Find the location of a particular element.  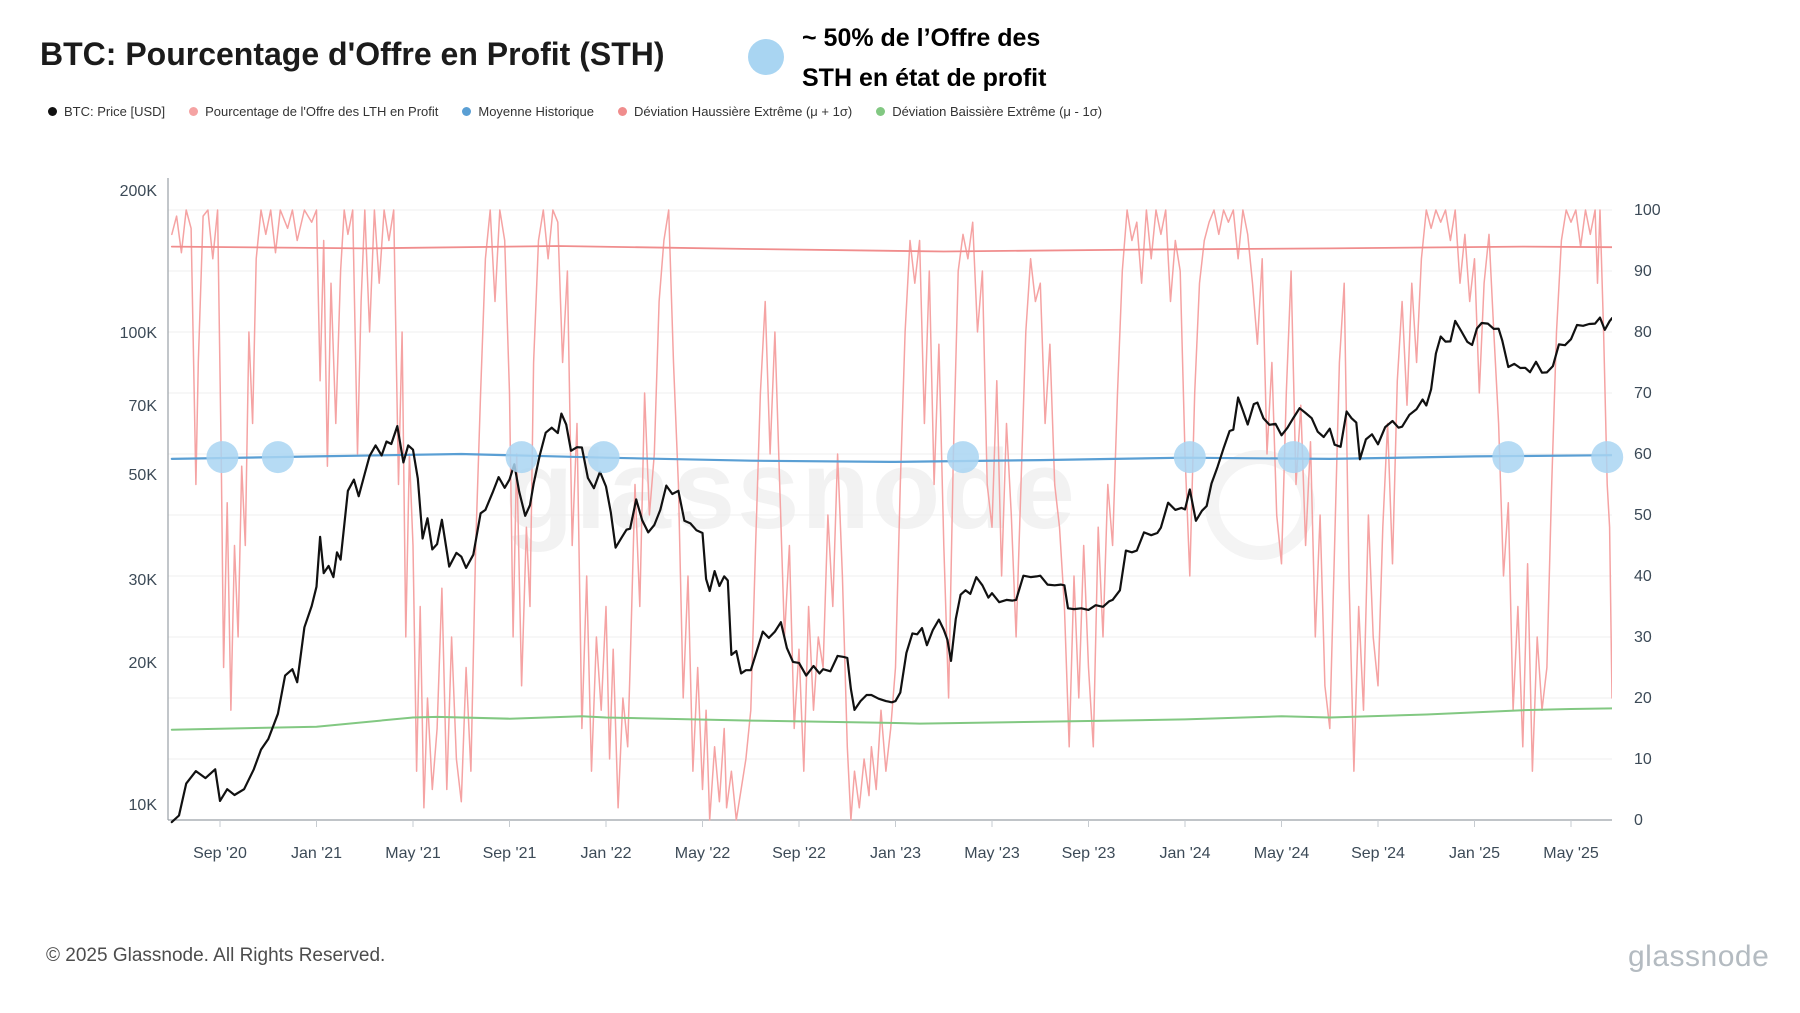

right-axis-label: 60 is located at coordinates (1643, 454).